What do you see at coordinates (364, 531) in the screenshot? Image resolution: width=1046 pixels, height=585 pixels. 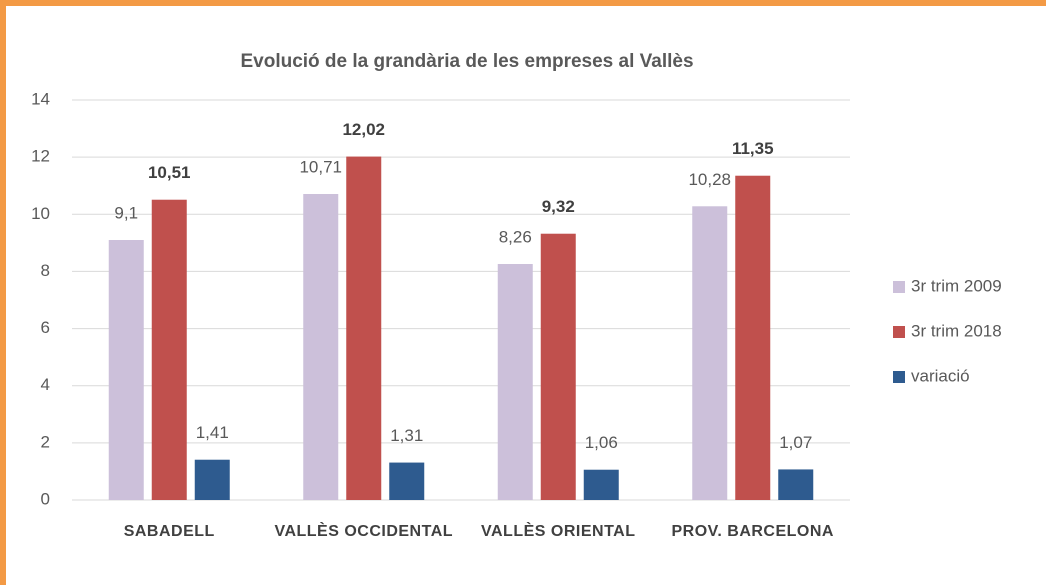 I see `x-tick-label: VALLÈS OCCIDENTAL` at bounding box center [364, 531].